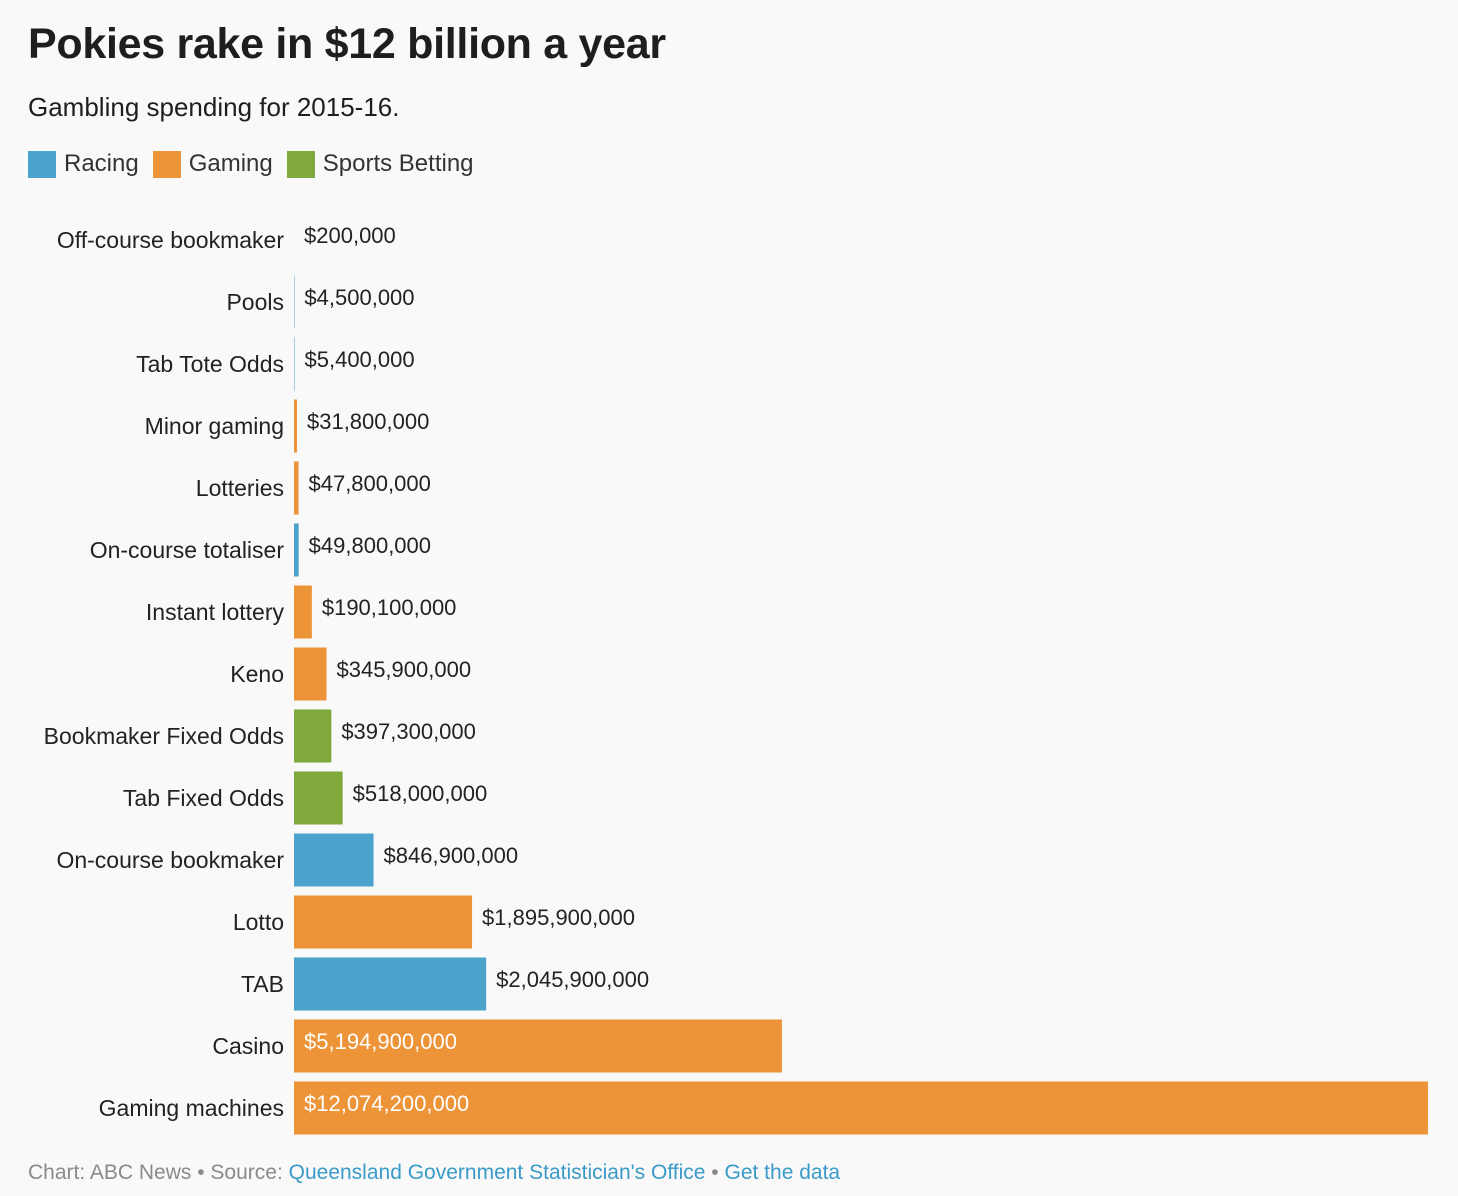  What do you see at coordinates (380, 1041) in the screenshot?
I see `value-label-casino: $5,194,900,000` at bounding box center [380, 1041].